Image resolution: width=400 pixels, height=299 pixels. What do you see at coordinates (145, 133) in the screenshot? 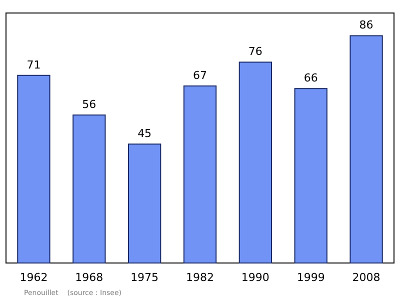
I see `data-label: 45` at bounding box center [145, 133].